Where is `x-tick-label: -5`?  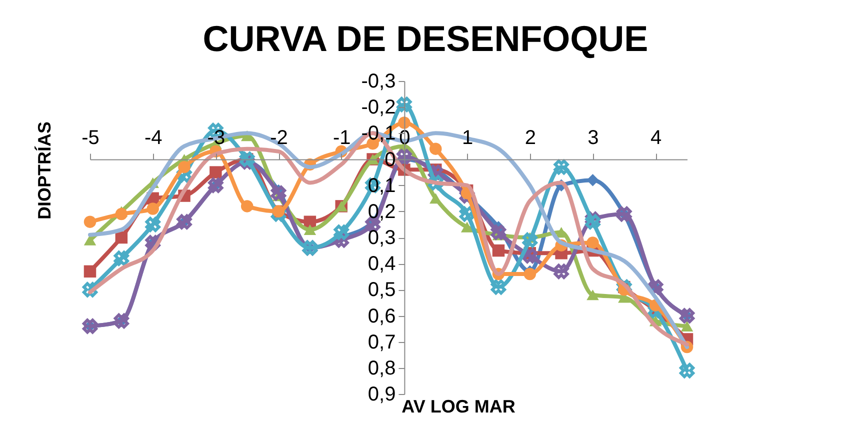
x-tick-label: -5 is located at coordinates (91, 137).